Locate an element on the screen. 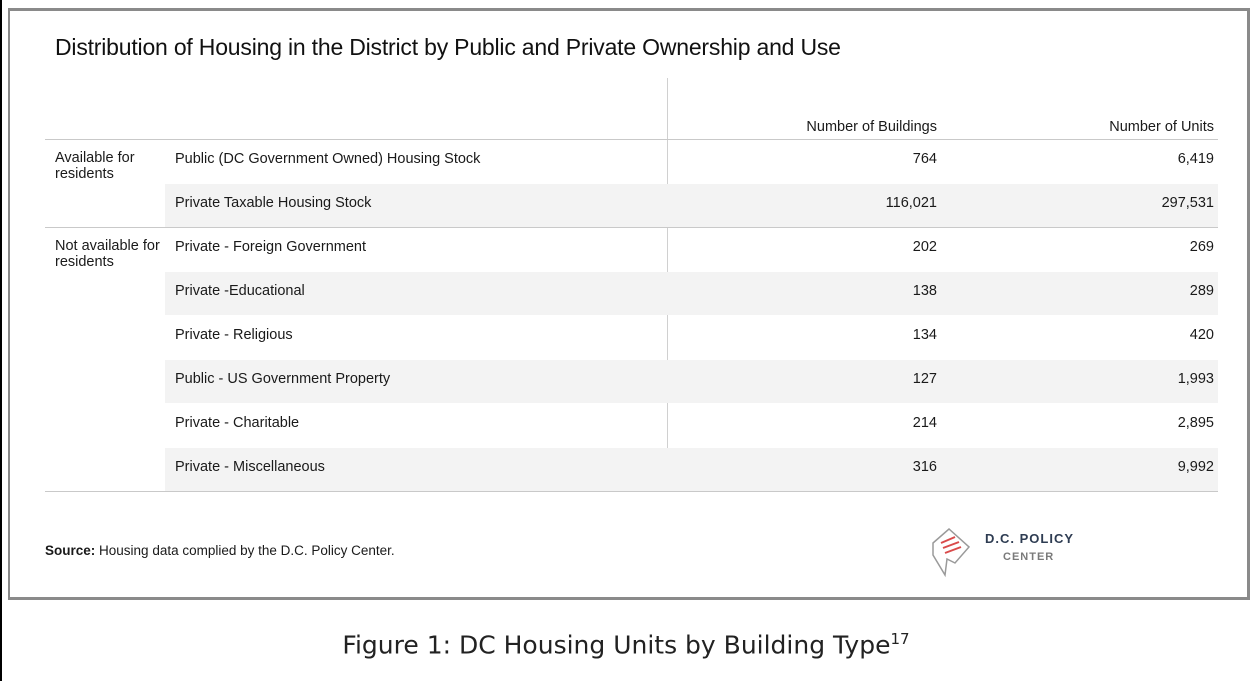  row-name: Private - Charitable is located at coordinates (237, 423).